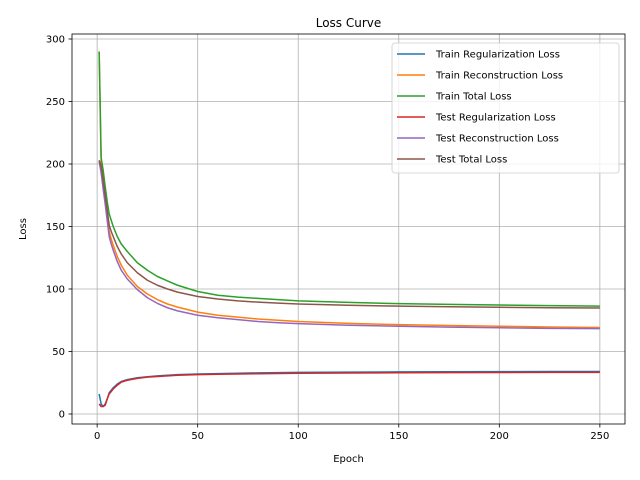  Describe the element at coordinates (495, 118) in the screenshot. I see `legend-entry: Test Regularization Loss` at that location.